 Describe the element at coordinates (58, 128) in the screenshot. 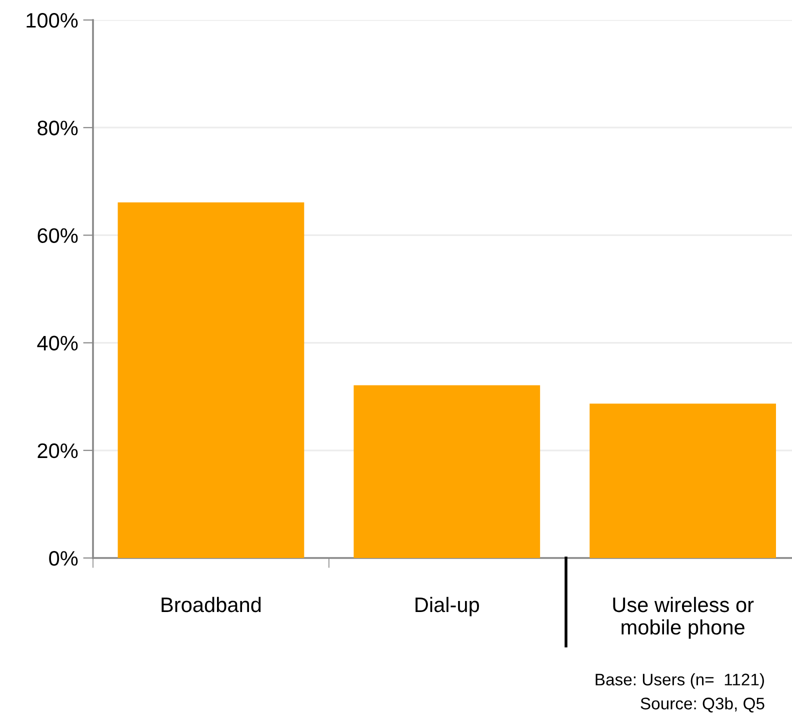

I see `y-tick-label: 80%` at that location.